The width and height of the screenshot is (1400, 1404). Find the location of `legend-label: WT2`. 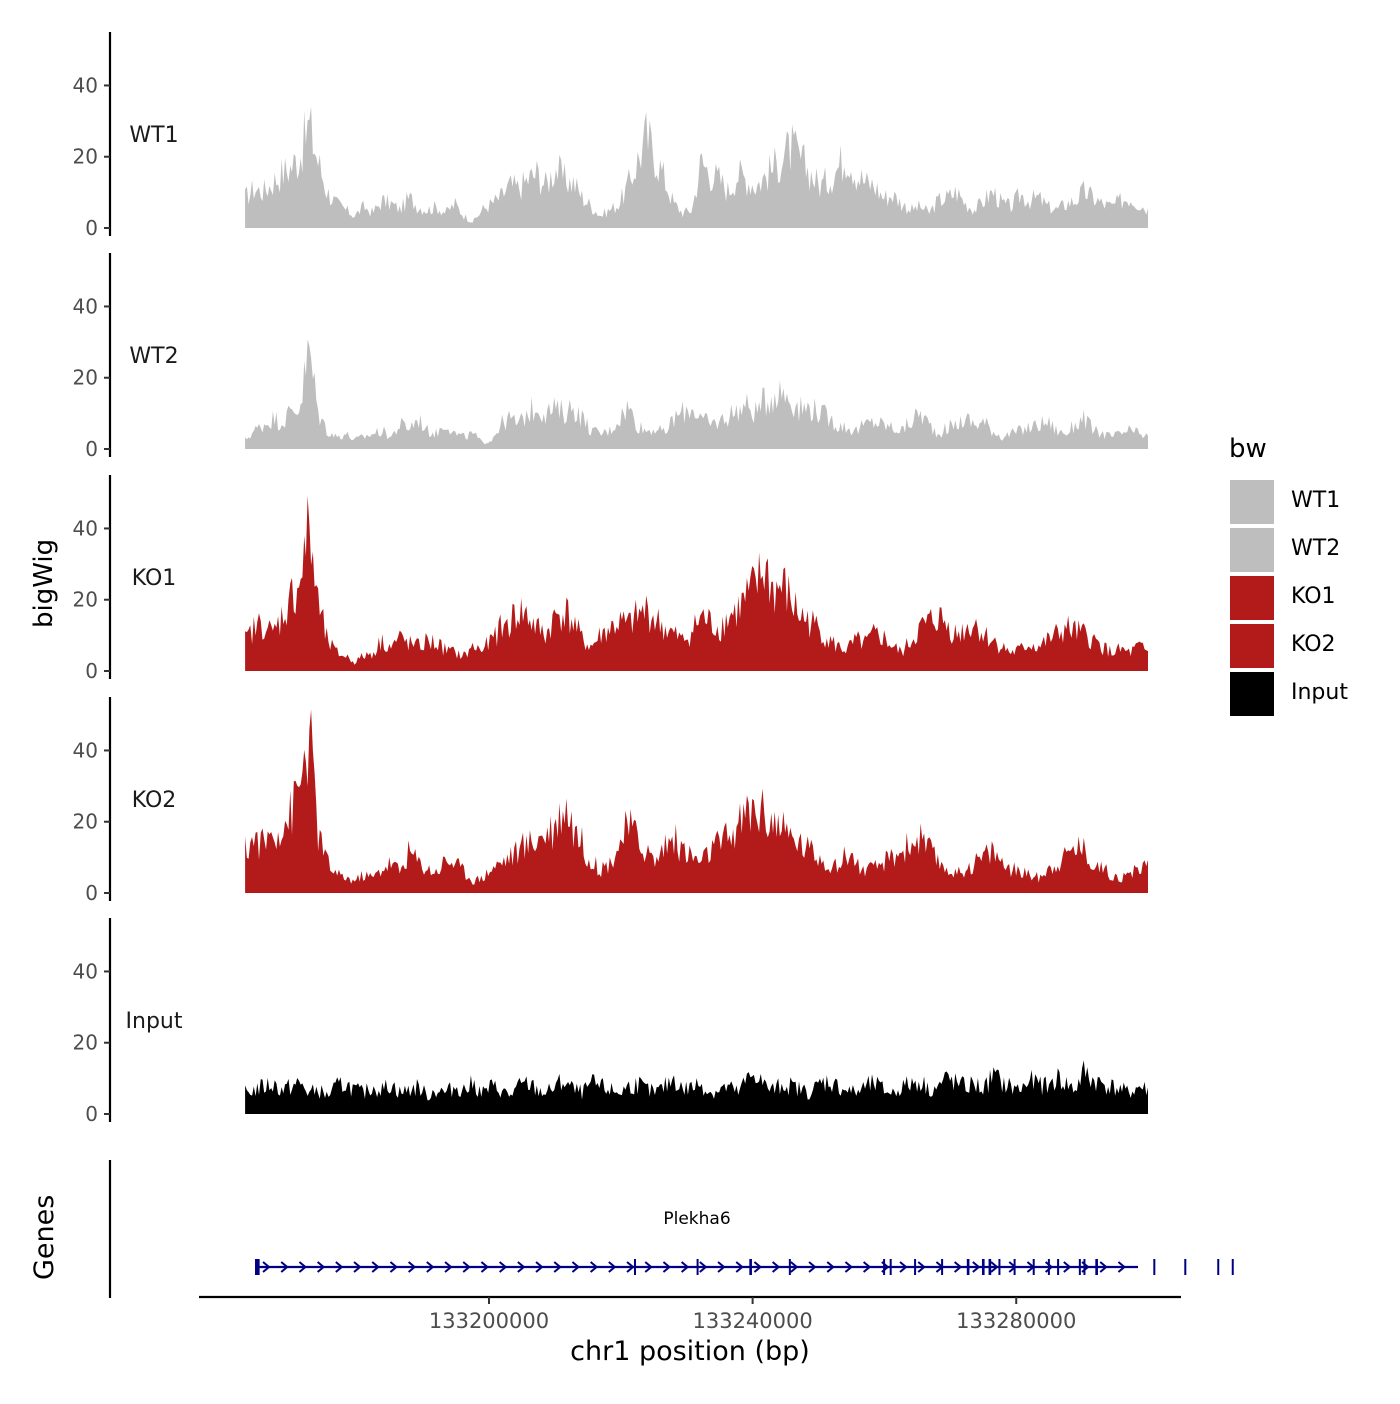

legend-label: WT2 is located at coordinates (1316, 548).